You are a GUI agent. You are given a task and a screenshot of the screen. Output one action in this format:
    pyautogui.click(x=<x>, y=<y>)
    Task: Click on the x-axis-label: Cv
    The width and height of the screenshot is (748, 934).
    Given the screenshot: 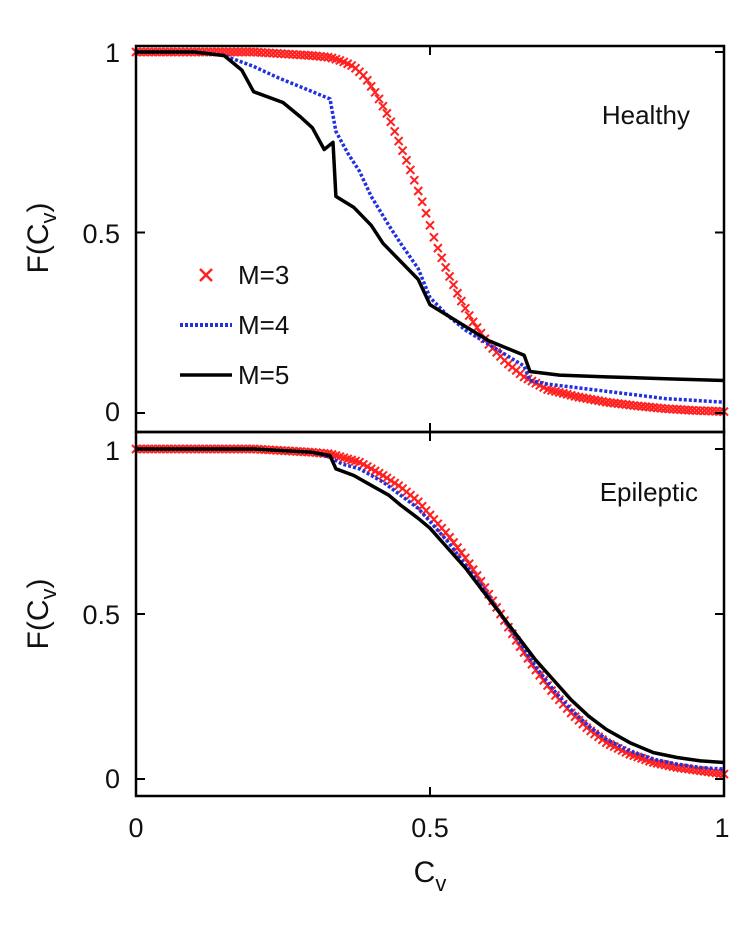 What is the action you would take?
    pyautogui.click(x=430, y=876)
    